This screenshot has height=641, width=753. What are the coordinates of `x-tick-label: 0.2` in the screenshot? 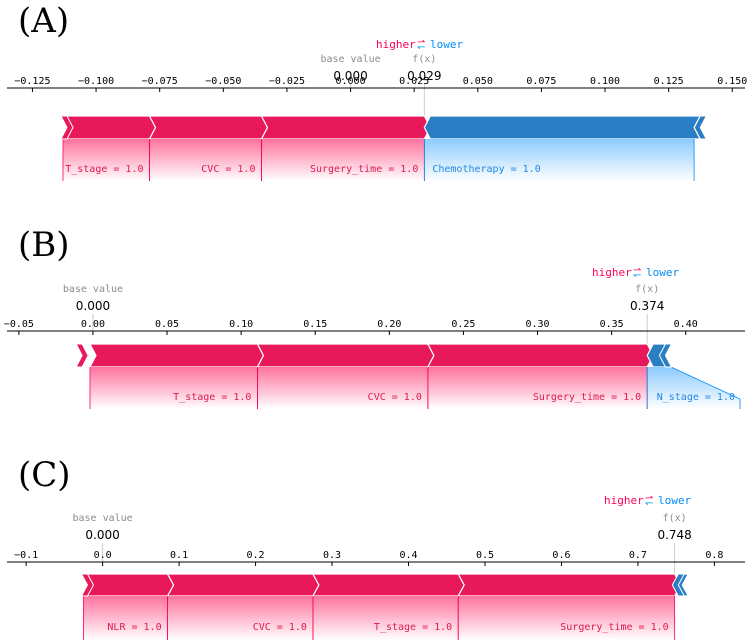 It's located at (256, 555).